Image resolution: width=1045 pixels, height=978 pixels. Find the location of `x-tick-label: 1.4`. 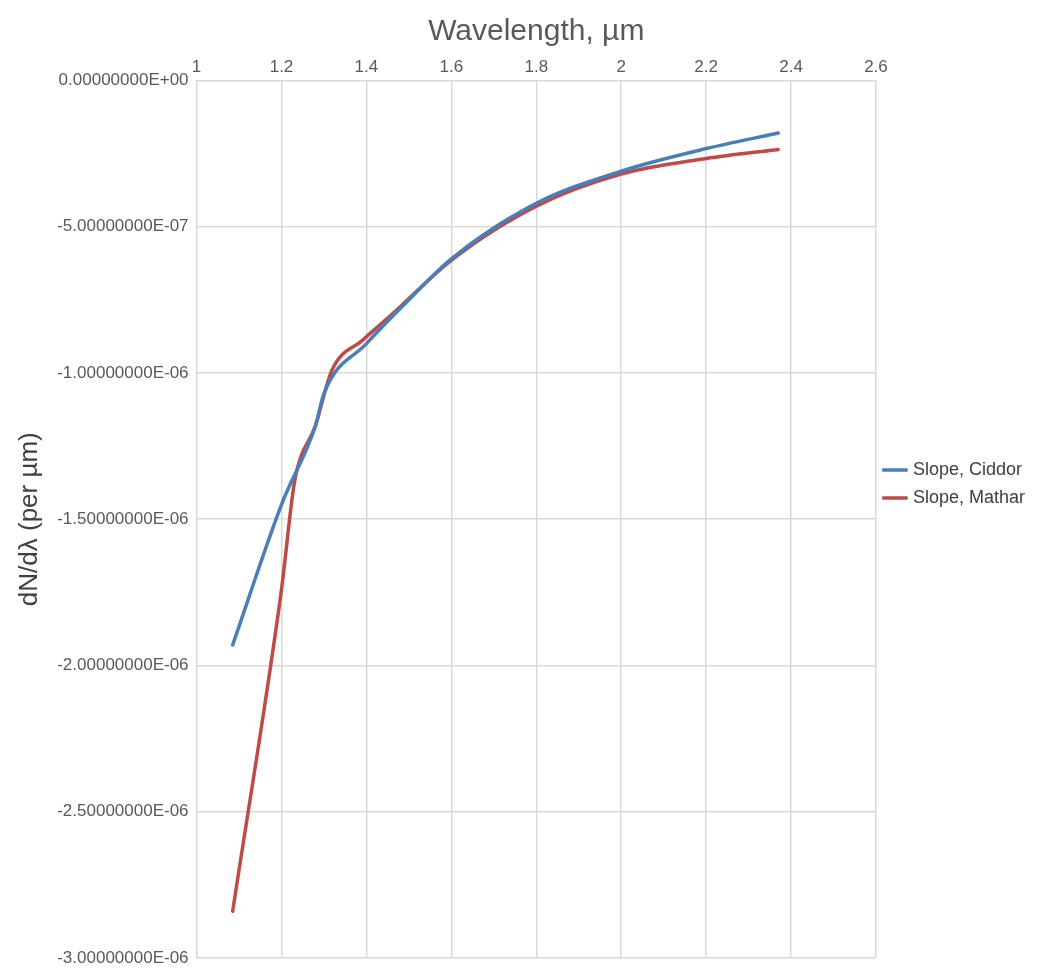

x-tick-label: 1.4 is located at coordinates (366, 66).